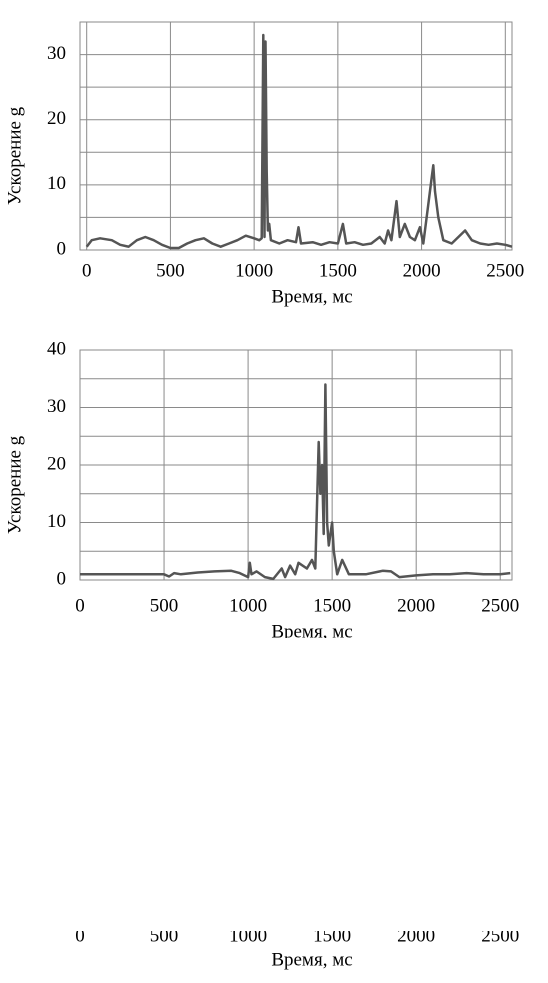 This screenshot has width=548, height=983. Describe the element at coordinates (56, 348) in the screenshot. I see `y-tick-label: 40` at that location.